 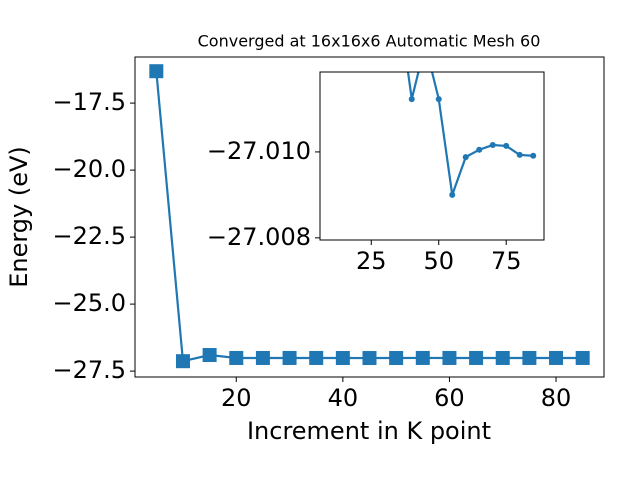 I want to click on x-tick-label: 80, so click(x=556, y=398).